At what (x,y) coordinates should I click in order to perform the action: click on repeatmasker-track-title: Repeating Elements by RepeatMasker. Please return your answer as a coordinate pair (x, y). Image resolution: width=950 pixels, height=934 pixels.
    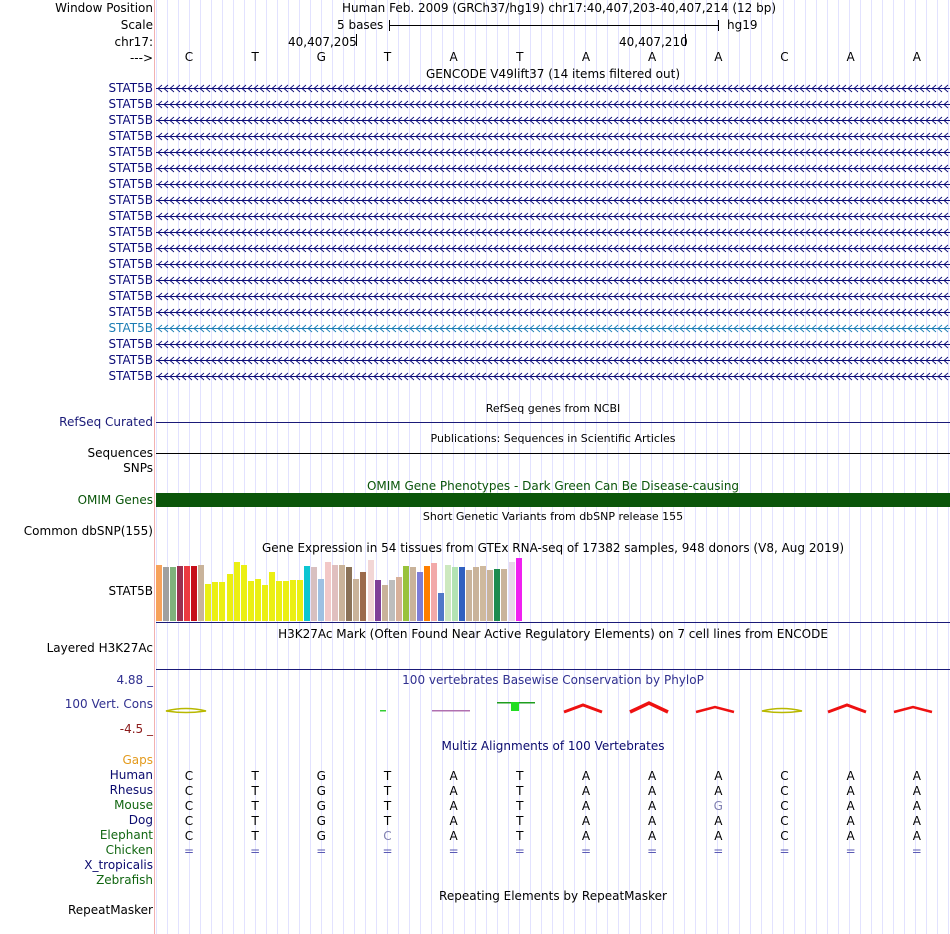
    Looking at the image, I should click on (553, 896).